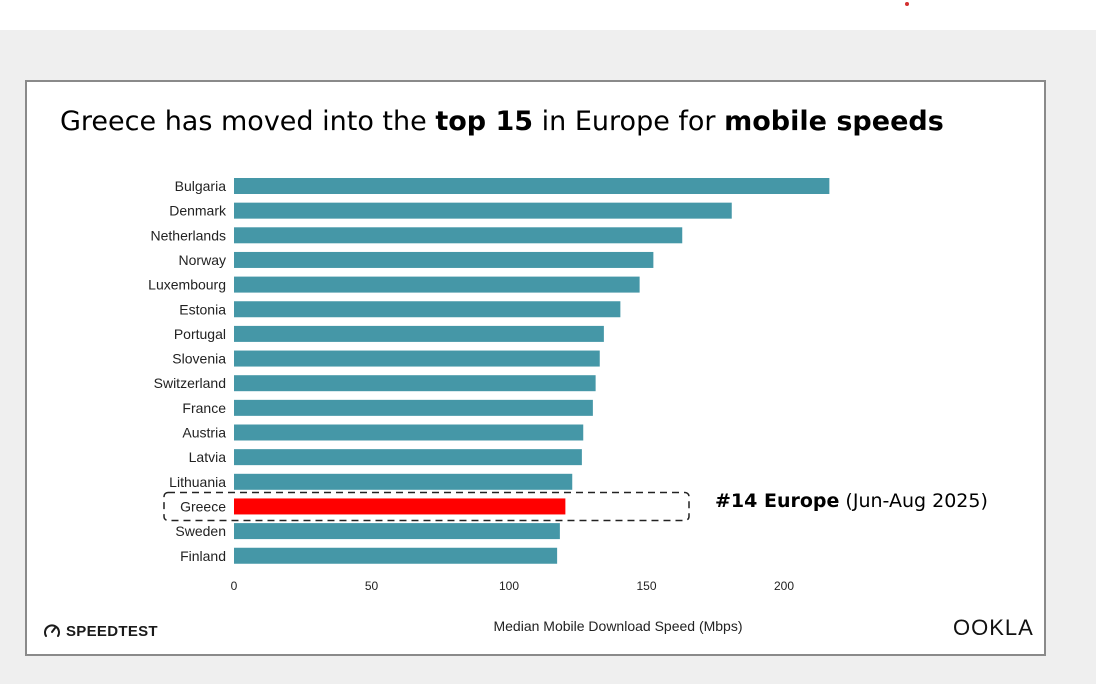 Image resolution: width=1096 pixels, height=684 pixels. I want to click on highlight-dashed-box, so click(426, 506).